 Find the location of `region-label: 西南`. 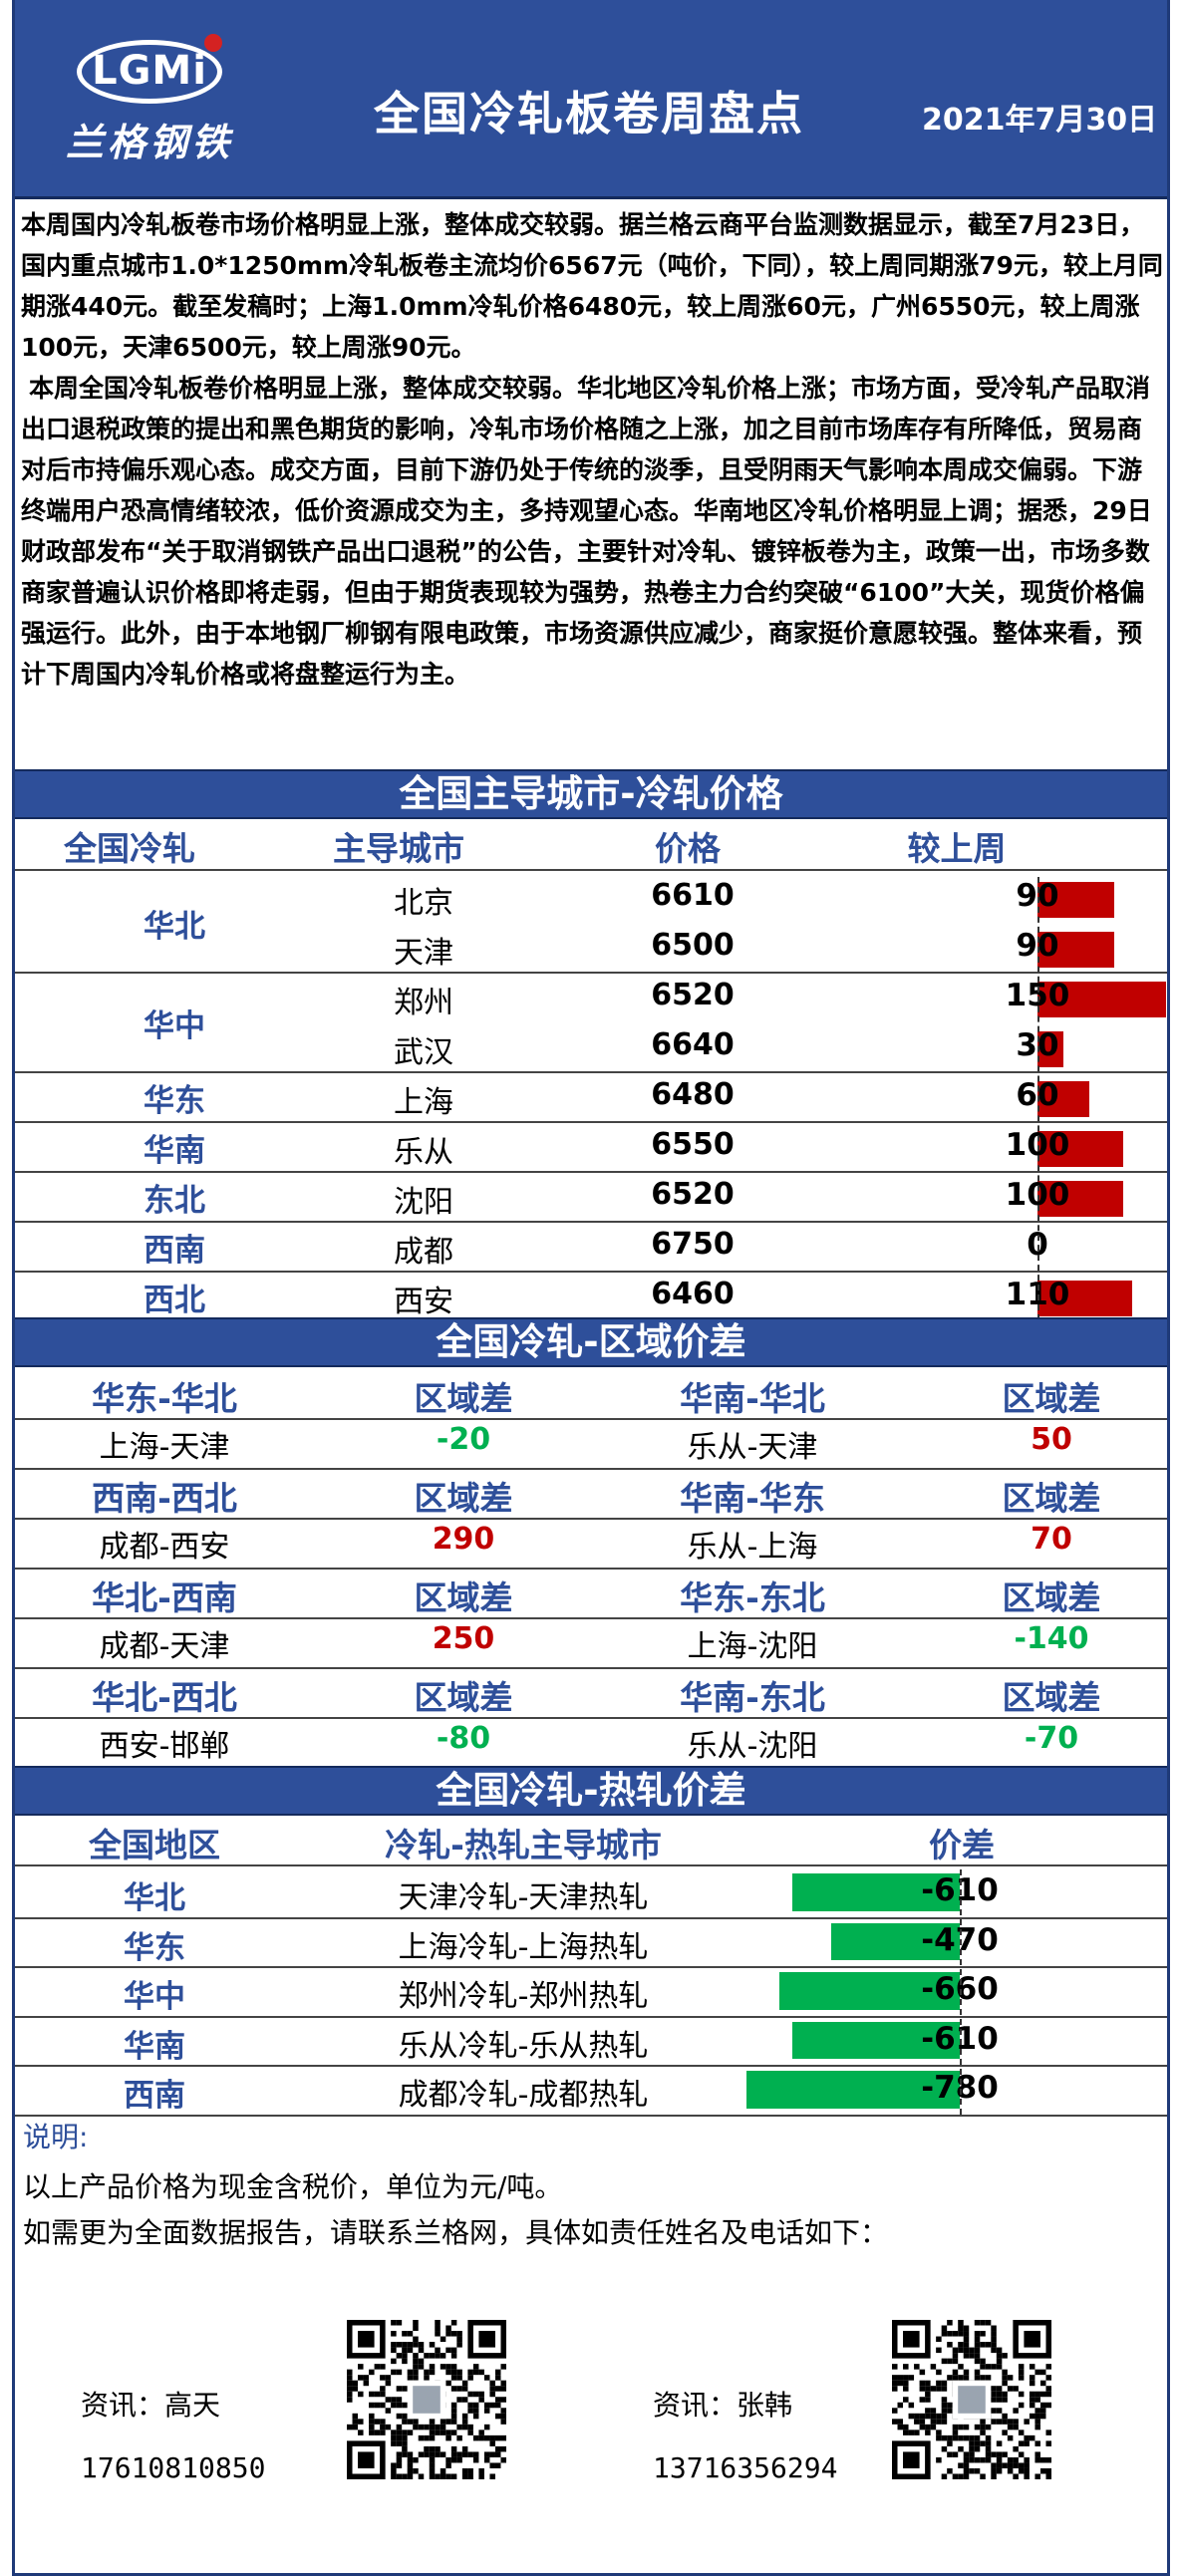

region-label: 西南 is located at coordinates (174, 1251).